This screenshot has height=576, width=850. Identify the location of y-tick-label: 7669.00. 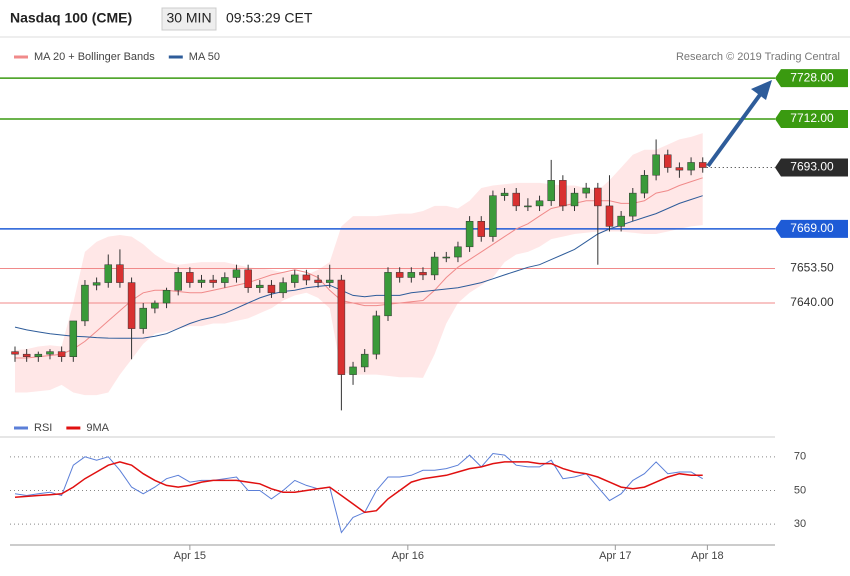
(812, 228).